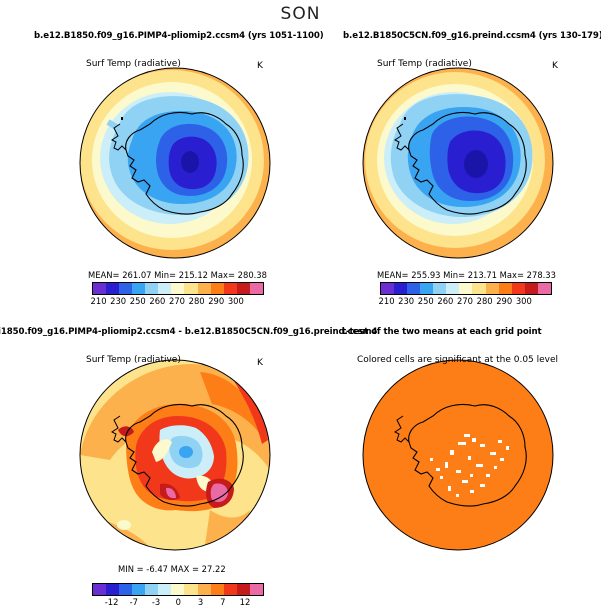 This screenshot has width=601, height=609. What do you see at coordinates (175, 163) in the screenshot?
I see `panel1-field` at bounding box center [175, 163].